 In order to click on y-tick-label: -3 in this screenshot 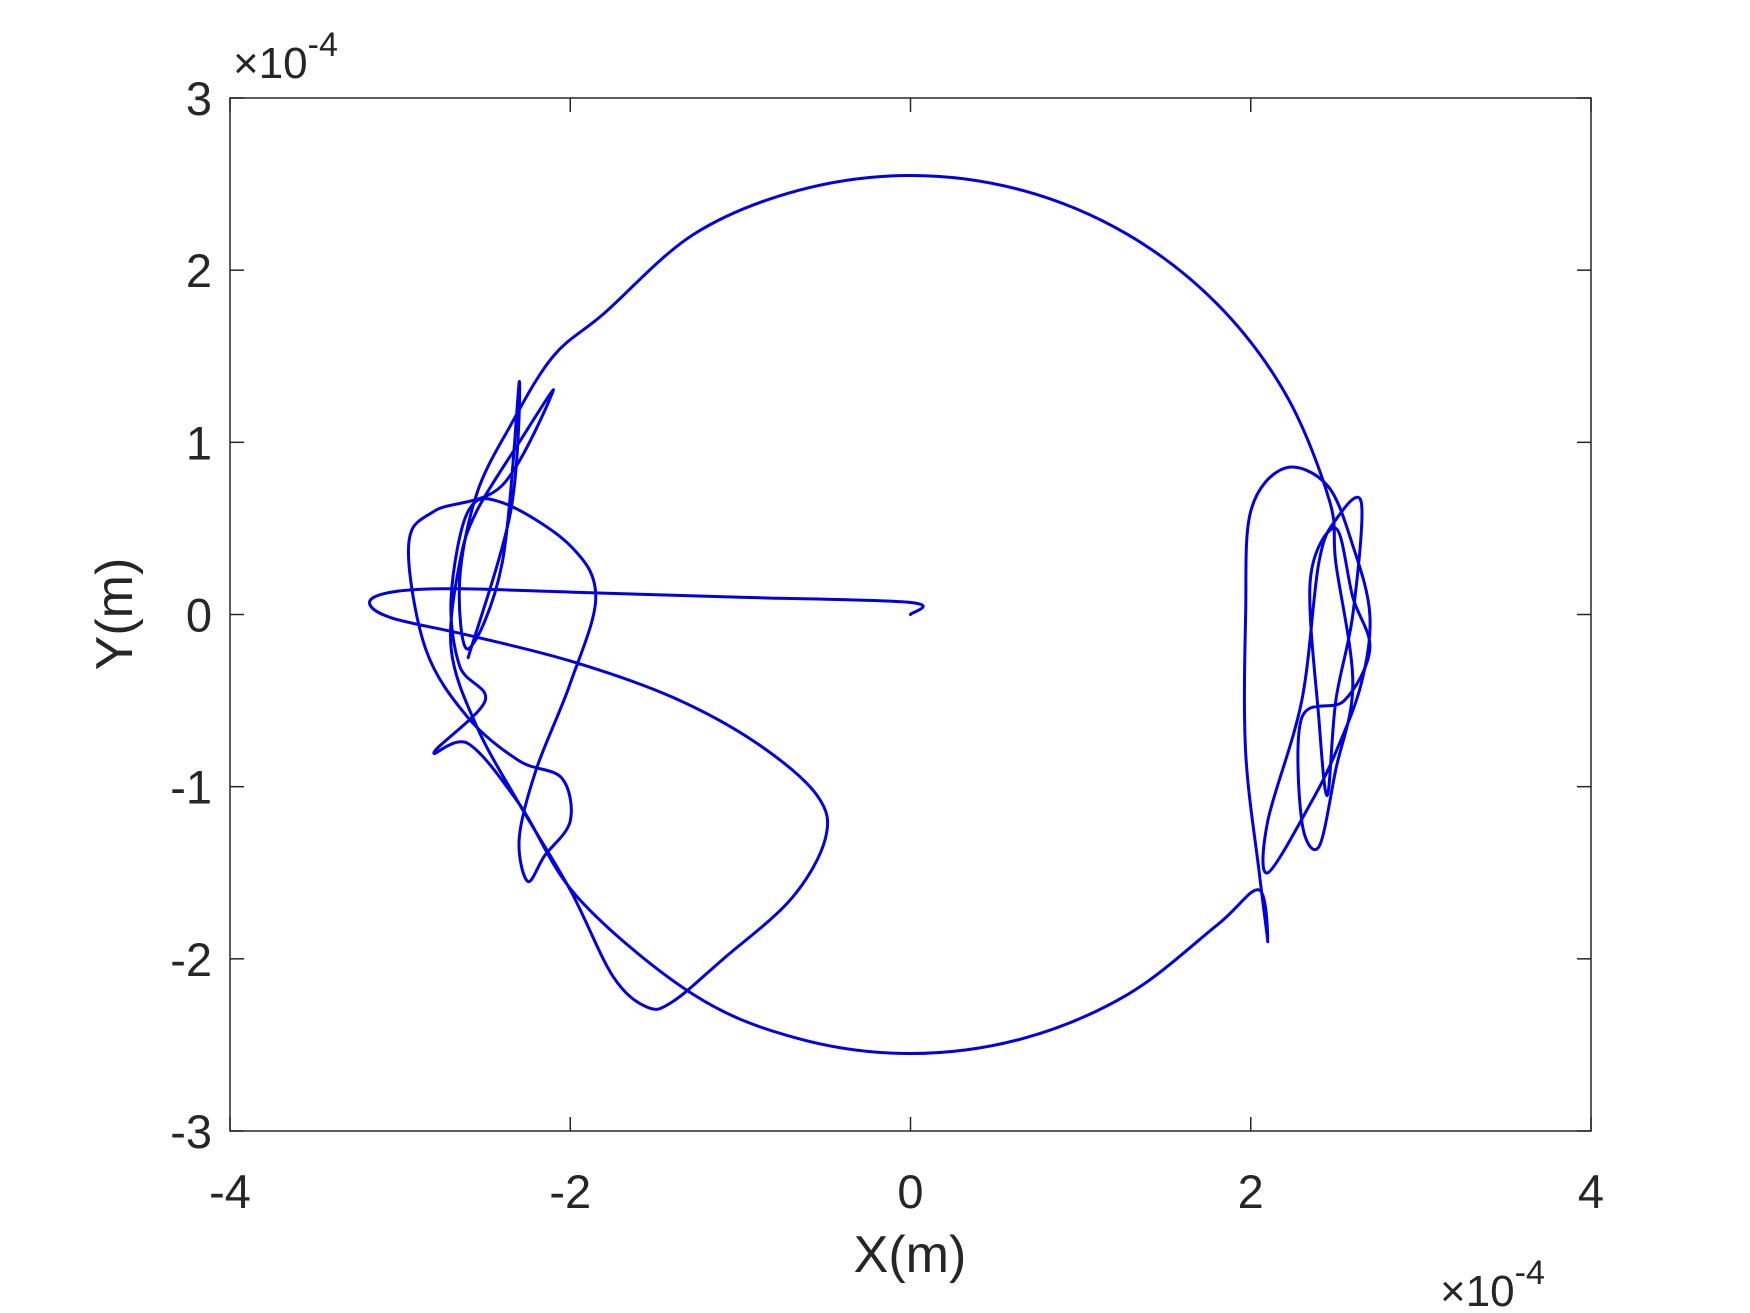, I will do `click(191, 1131)`.